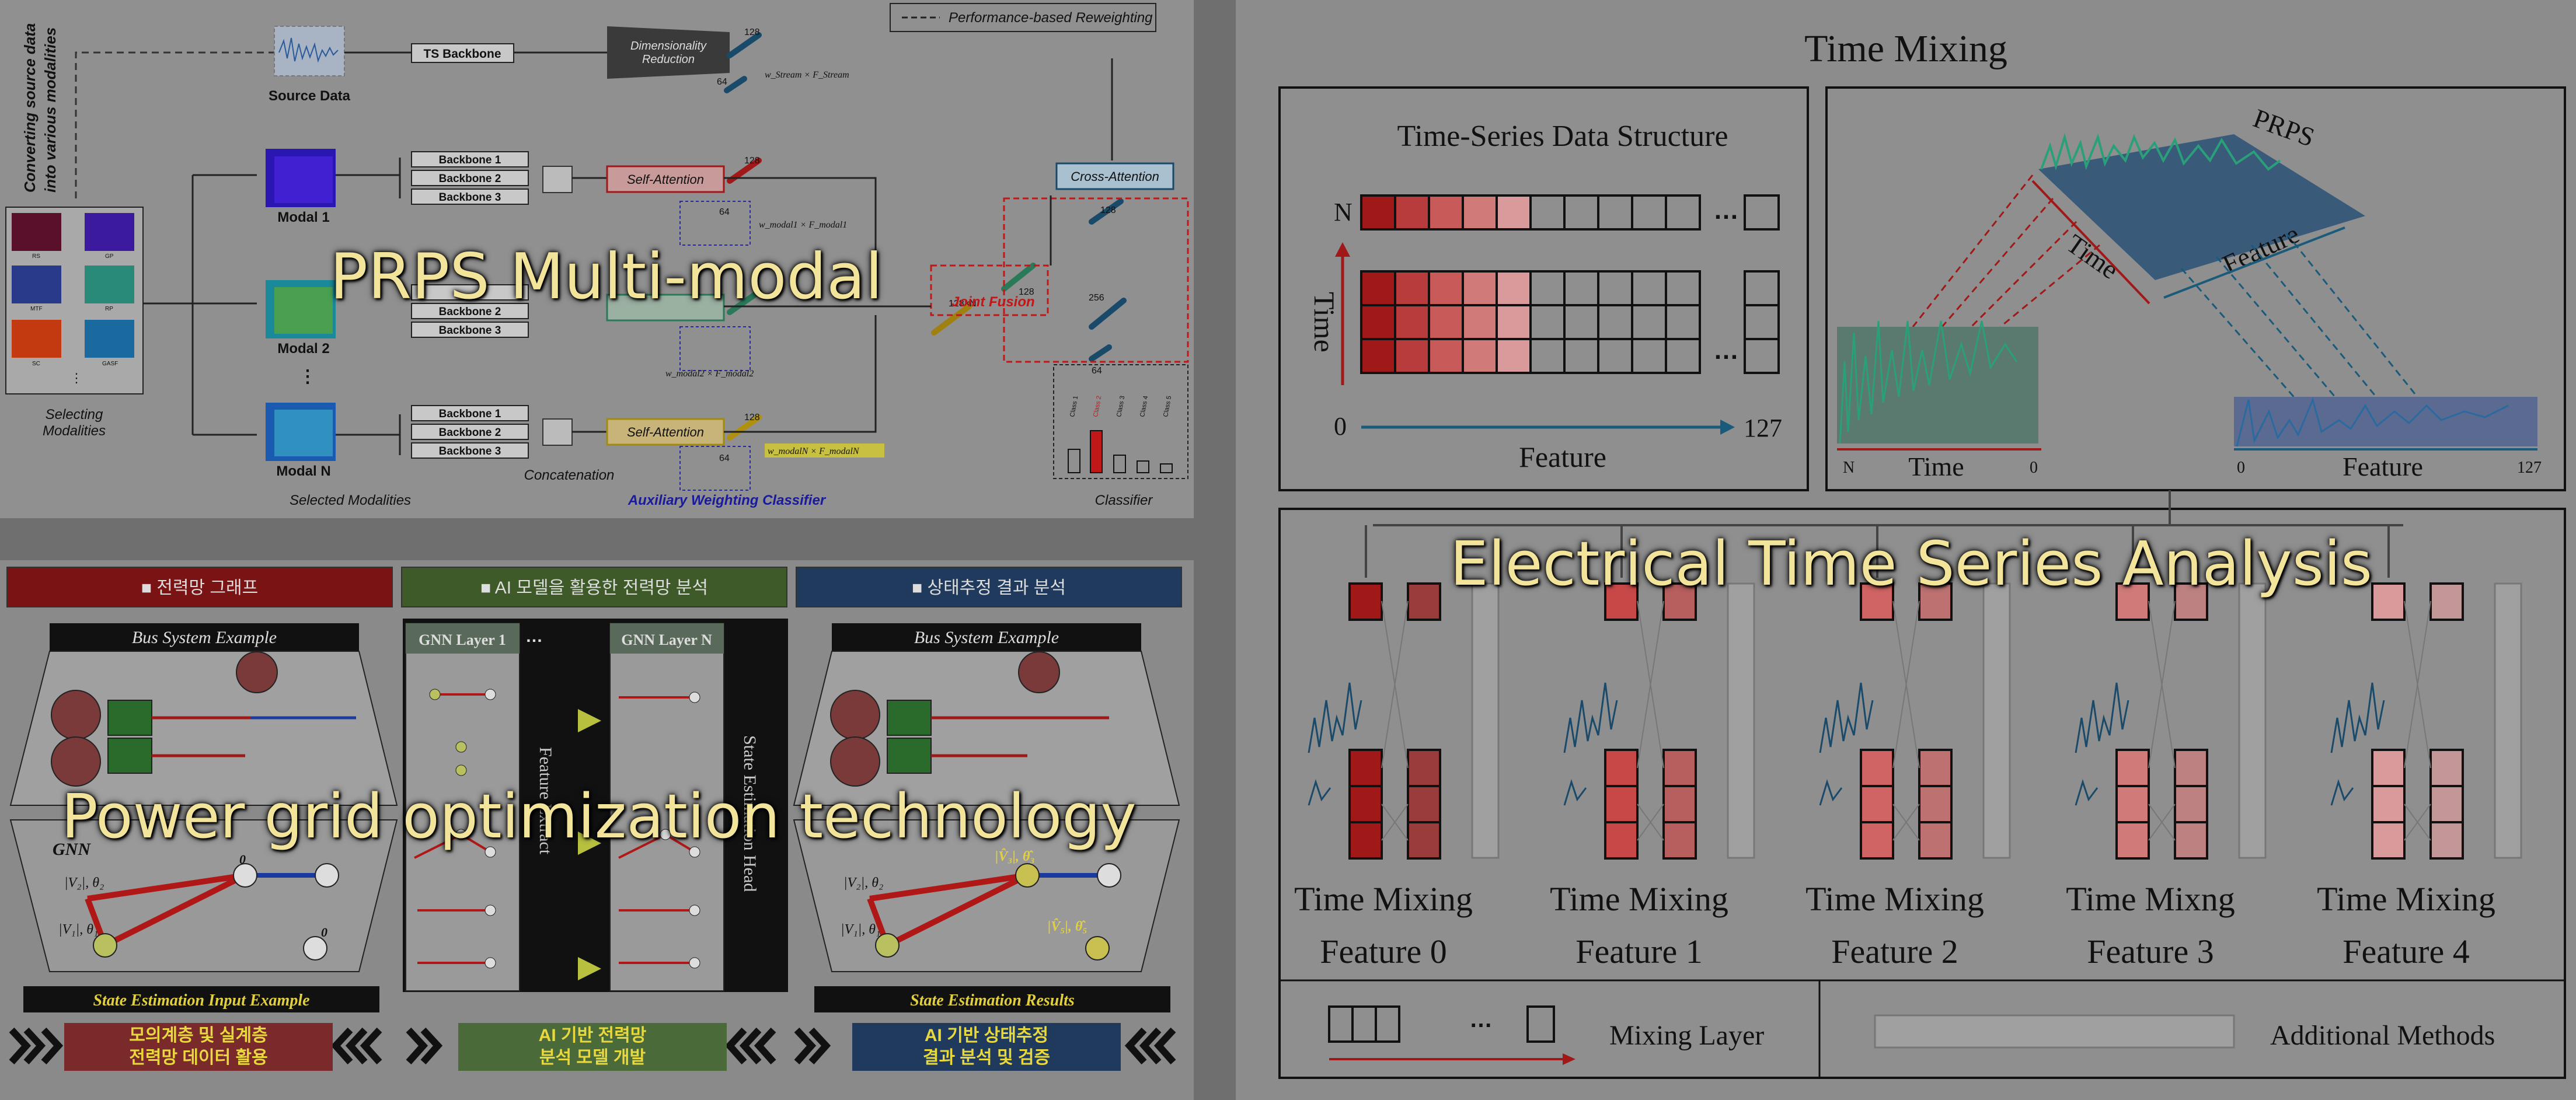  What do you see at coordinates (1912, 563) in the screenshot?
I see `overlay-title-electrical: Electrical Time Series Analysis` at bounding box center [1912, 563].